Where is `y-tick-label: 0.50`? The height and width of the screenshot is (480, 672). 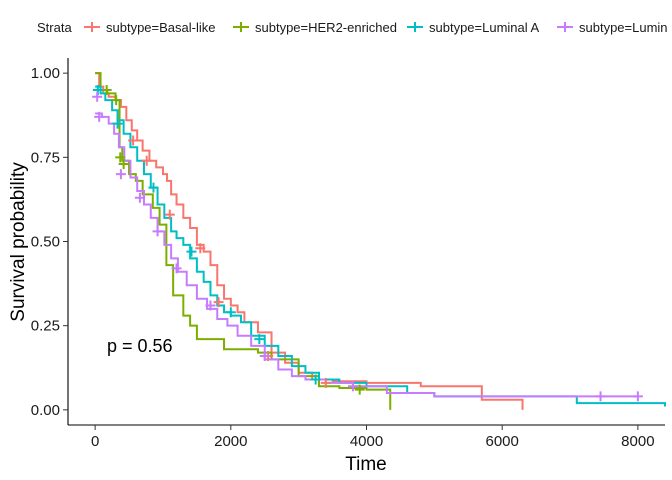
y-tick-label: 0.50 is located at coordinates (45, 242).